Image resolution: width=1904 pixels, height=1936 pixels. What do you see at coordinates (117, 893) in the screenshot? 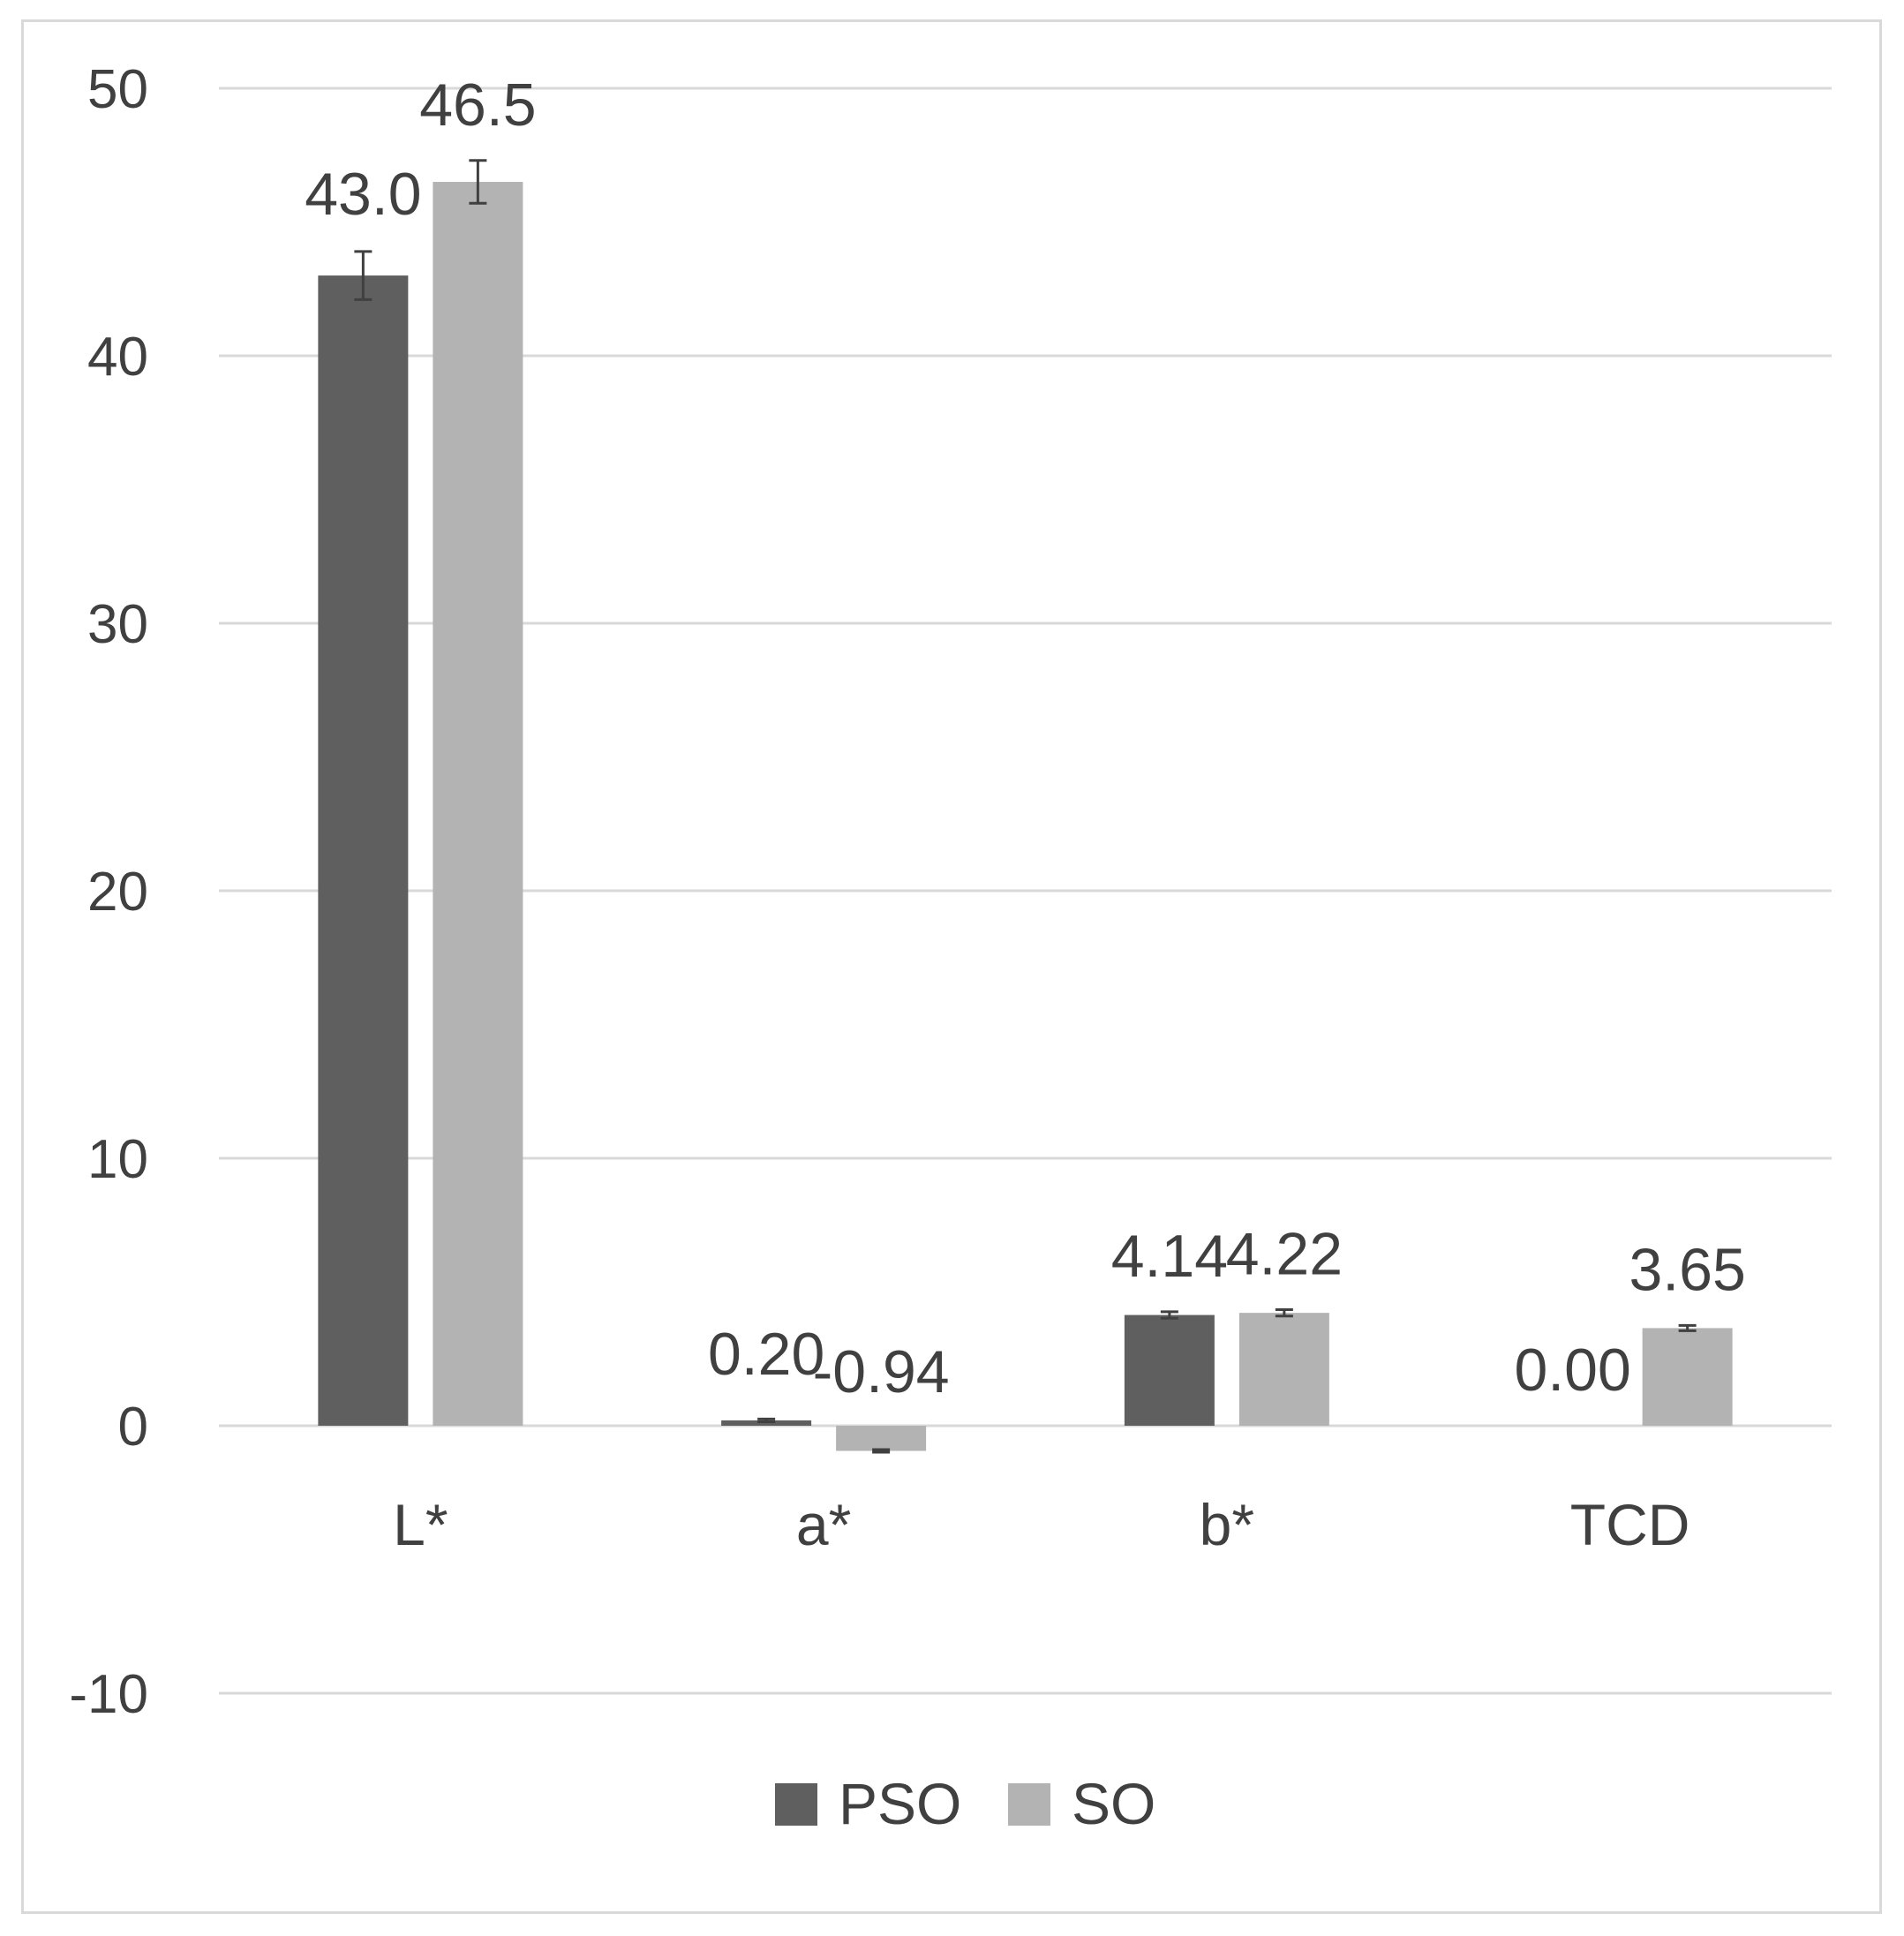
I see `y-tick-label: 20` at bounding box center [117, 893].